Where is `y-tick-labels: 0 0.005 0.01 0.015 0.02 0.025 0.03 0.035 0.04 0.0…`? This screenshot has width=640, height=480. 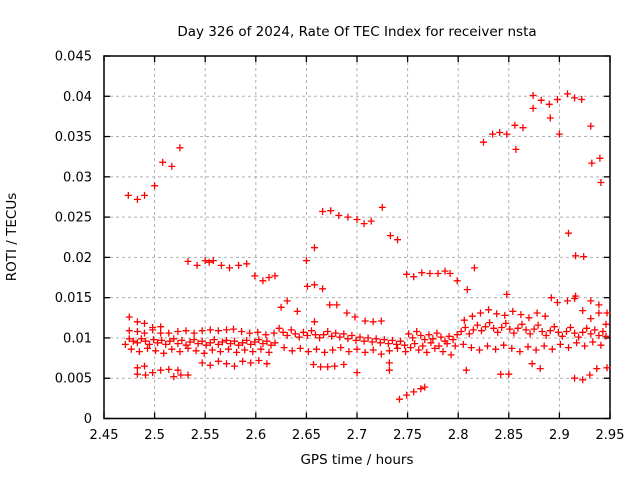 y-tick-labels: 0 0.005 0.01 0.015 0.02 0.025 0.03 0.035 0.04 0.0… is located at coordinates (73, 239).